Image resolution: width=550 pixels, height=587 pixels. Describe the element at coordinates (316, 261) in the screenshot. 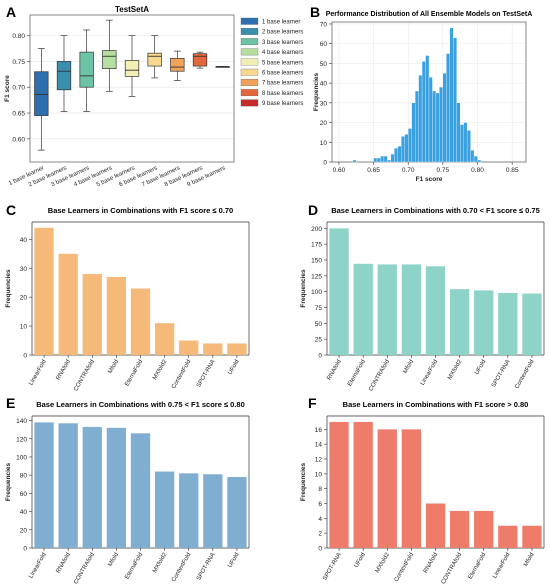

I see `y-tick-label: 150` at that location.